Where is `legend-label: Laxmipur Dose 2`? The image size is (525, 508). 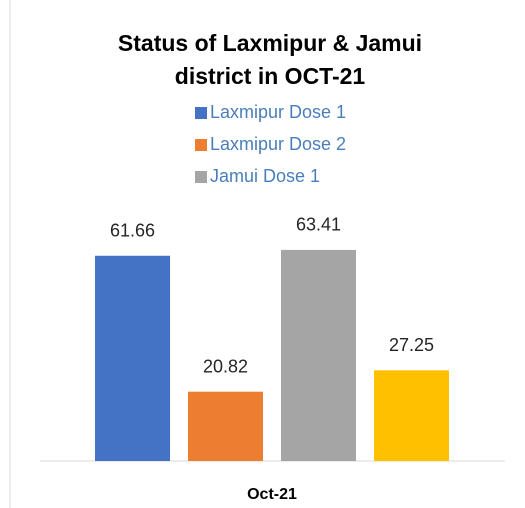
legend-label: Laxmipur Dose 2 is located at coordinates (278, 144).